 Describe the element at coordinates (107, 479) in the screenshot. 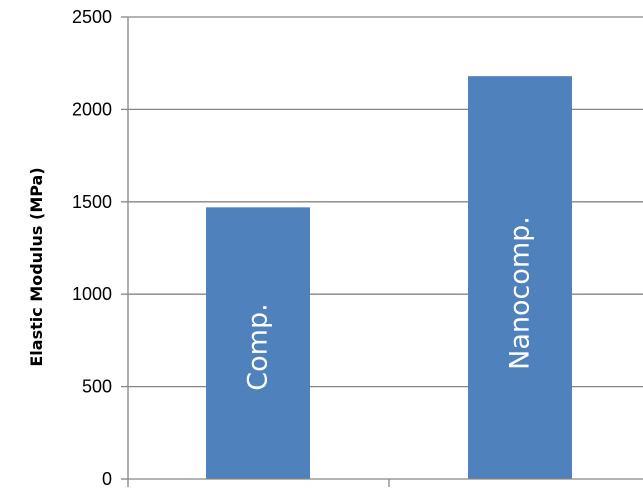

I see `y-tick-label-0: 0` at that location.